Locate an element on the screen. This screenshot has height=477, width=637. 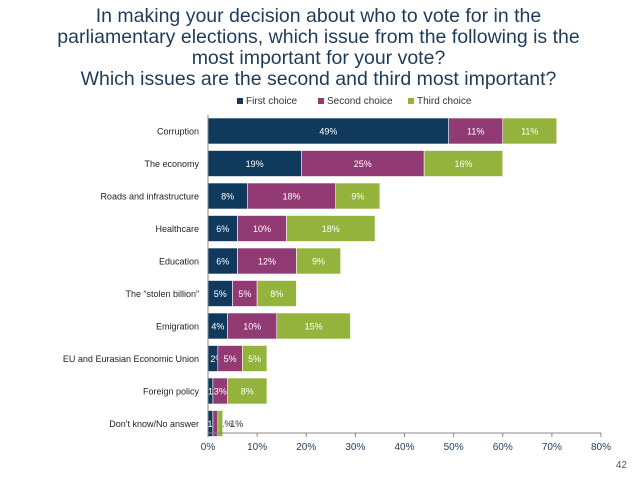
data-label-4-2: 10% is located at coordinates (262, 229).